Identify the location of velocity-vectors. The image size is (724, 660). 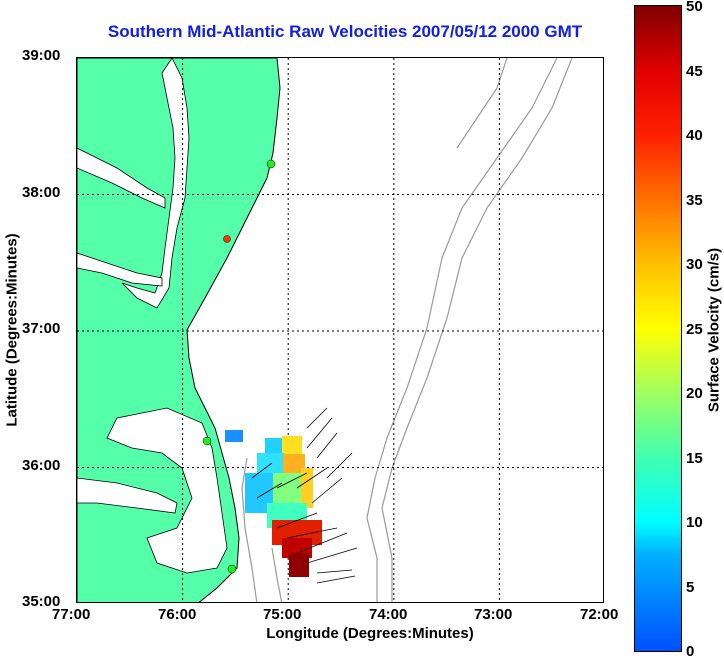
(304, 495).